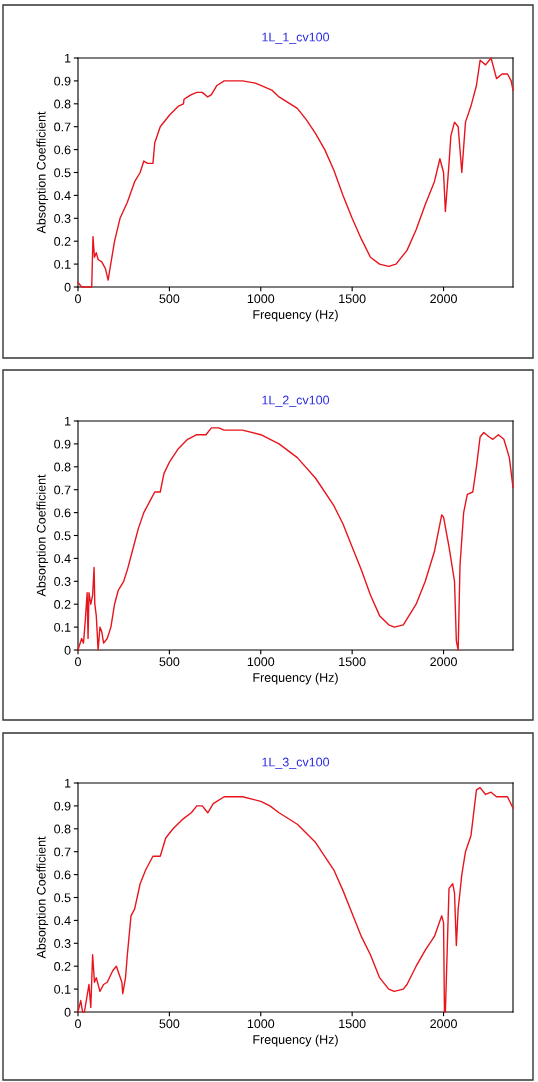 The width and height of the screenshot is (538, 1082). I want to click on chart-title: 1L_3_cv100, so click(296, 763).